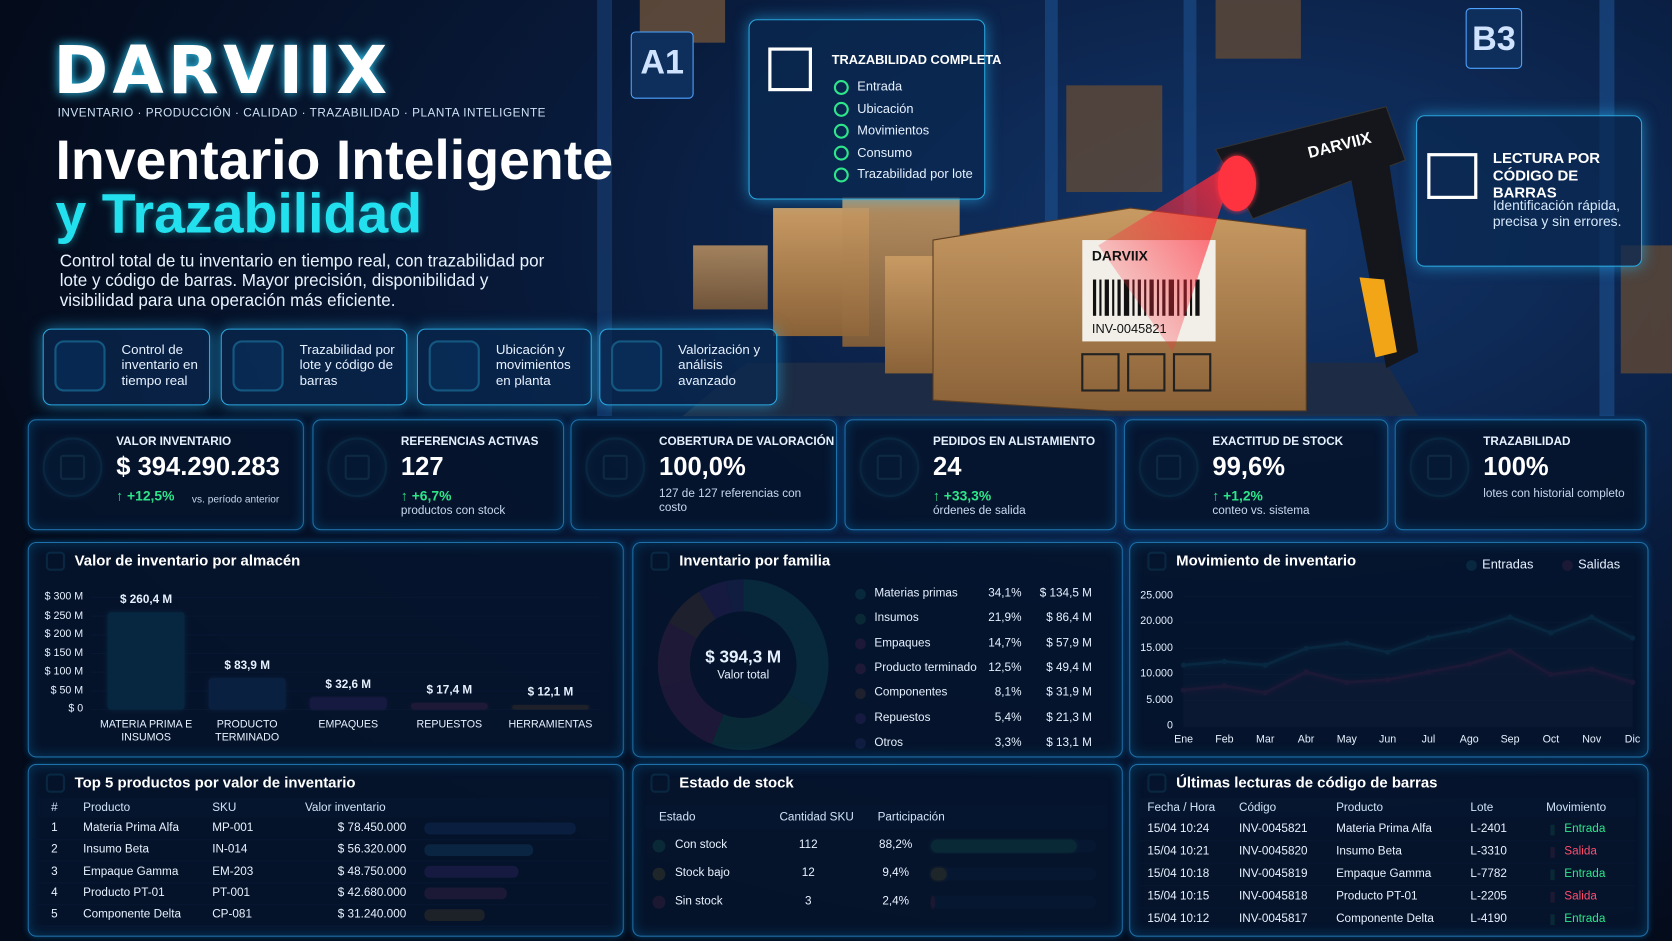  I want to click on sku: IN-014, so click(230, 849).